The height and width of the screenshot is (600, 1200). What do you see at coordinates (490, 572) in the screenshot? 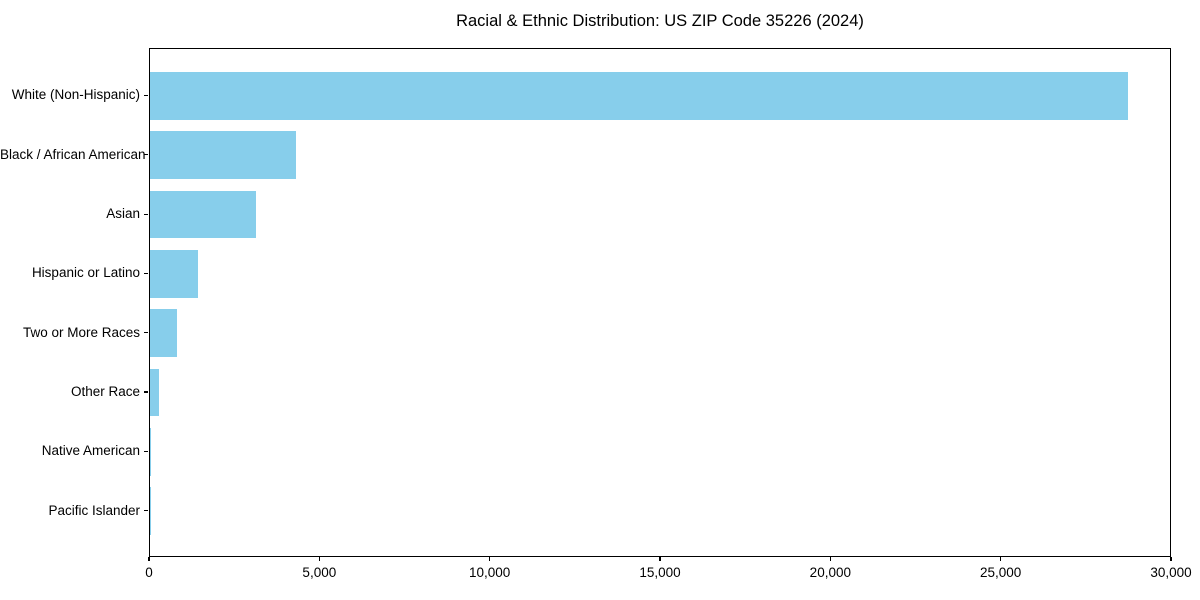
I see `x-tick-label: 10,000` at bounding box center [490, 572].